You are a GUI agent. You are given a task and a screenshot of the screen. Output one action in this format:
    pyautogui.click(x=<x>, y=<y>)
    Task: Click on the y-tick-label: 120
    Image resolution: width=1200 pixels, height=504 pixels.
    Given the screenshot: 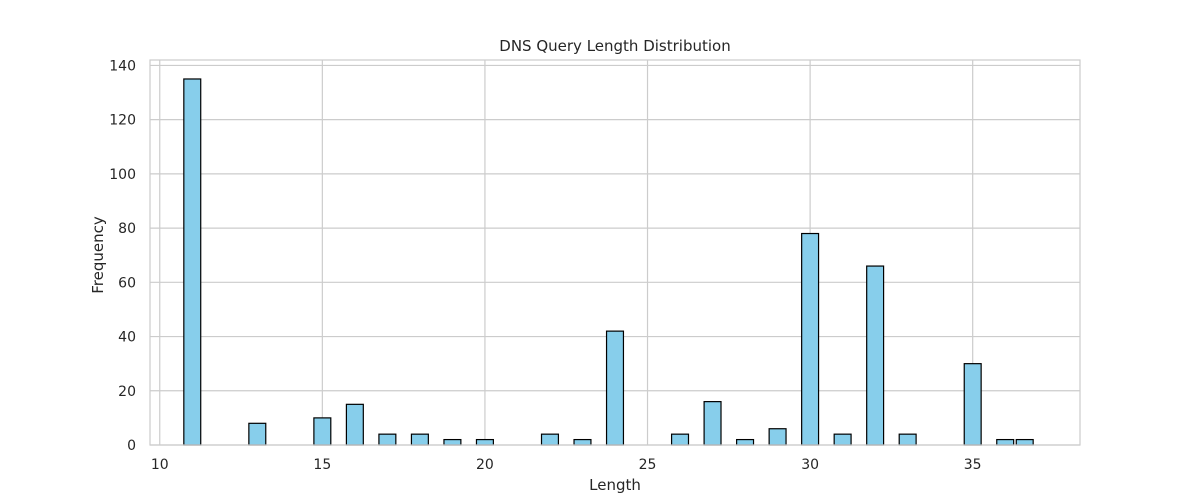 What is the action you would take?
    pyautogui.click(x=122, y=121)
    